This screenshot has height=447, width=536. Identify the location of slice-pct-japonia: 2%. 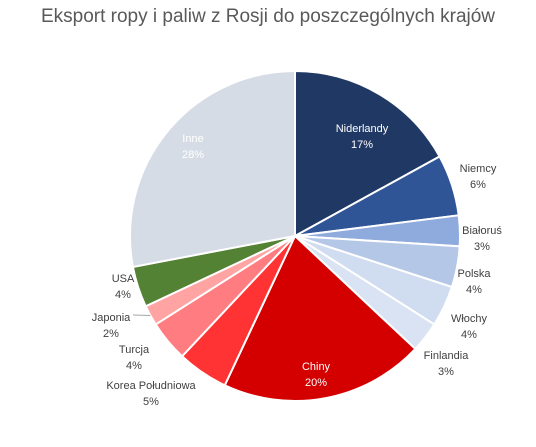
(111, 334).